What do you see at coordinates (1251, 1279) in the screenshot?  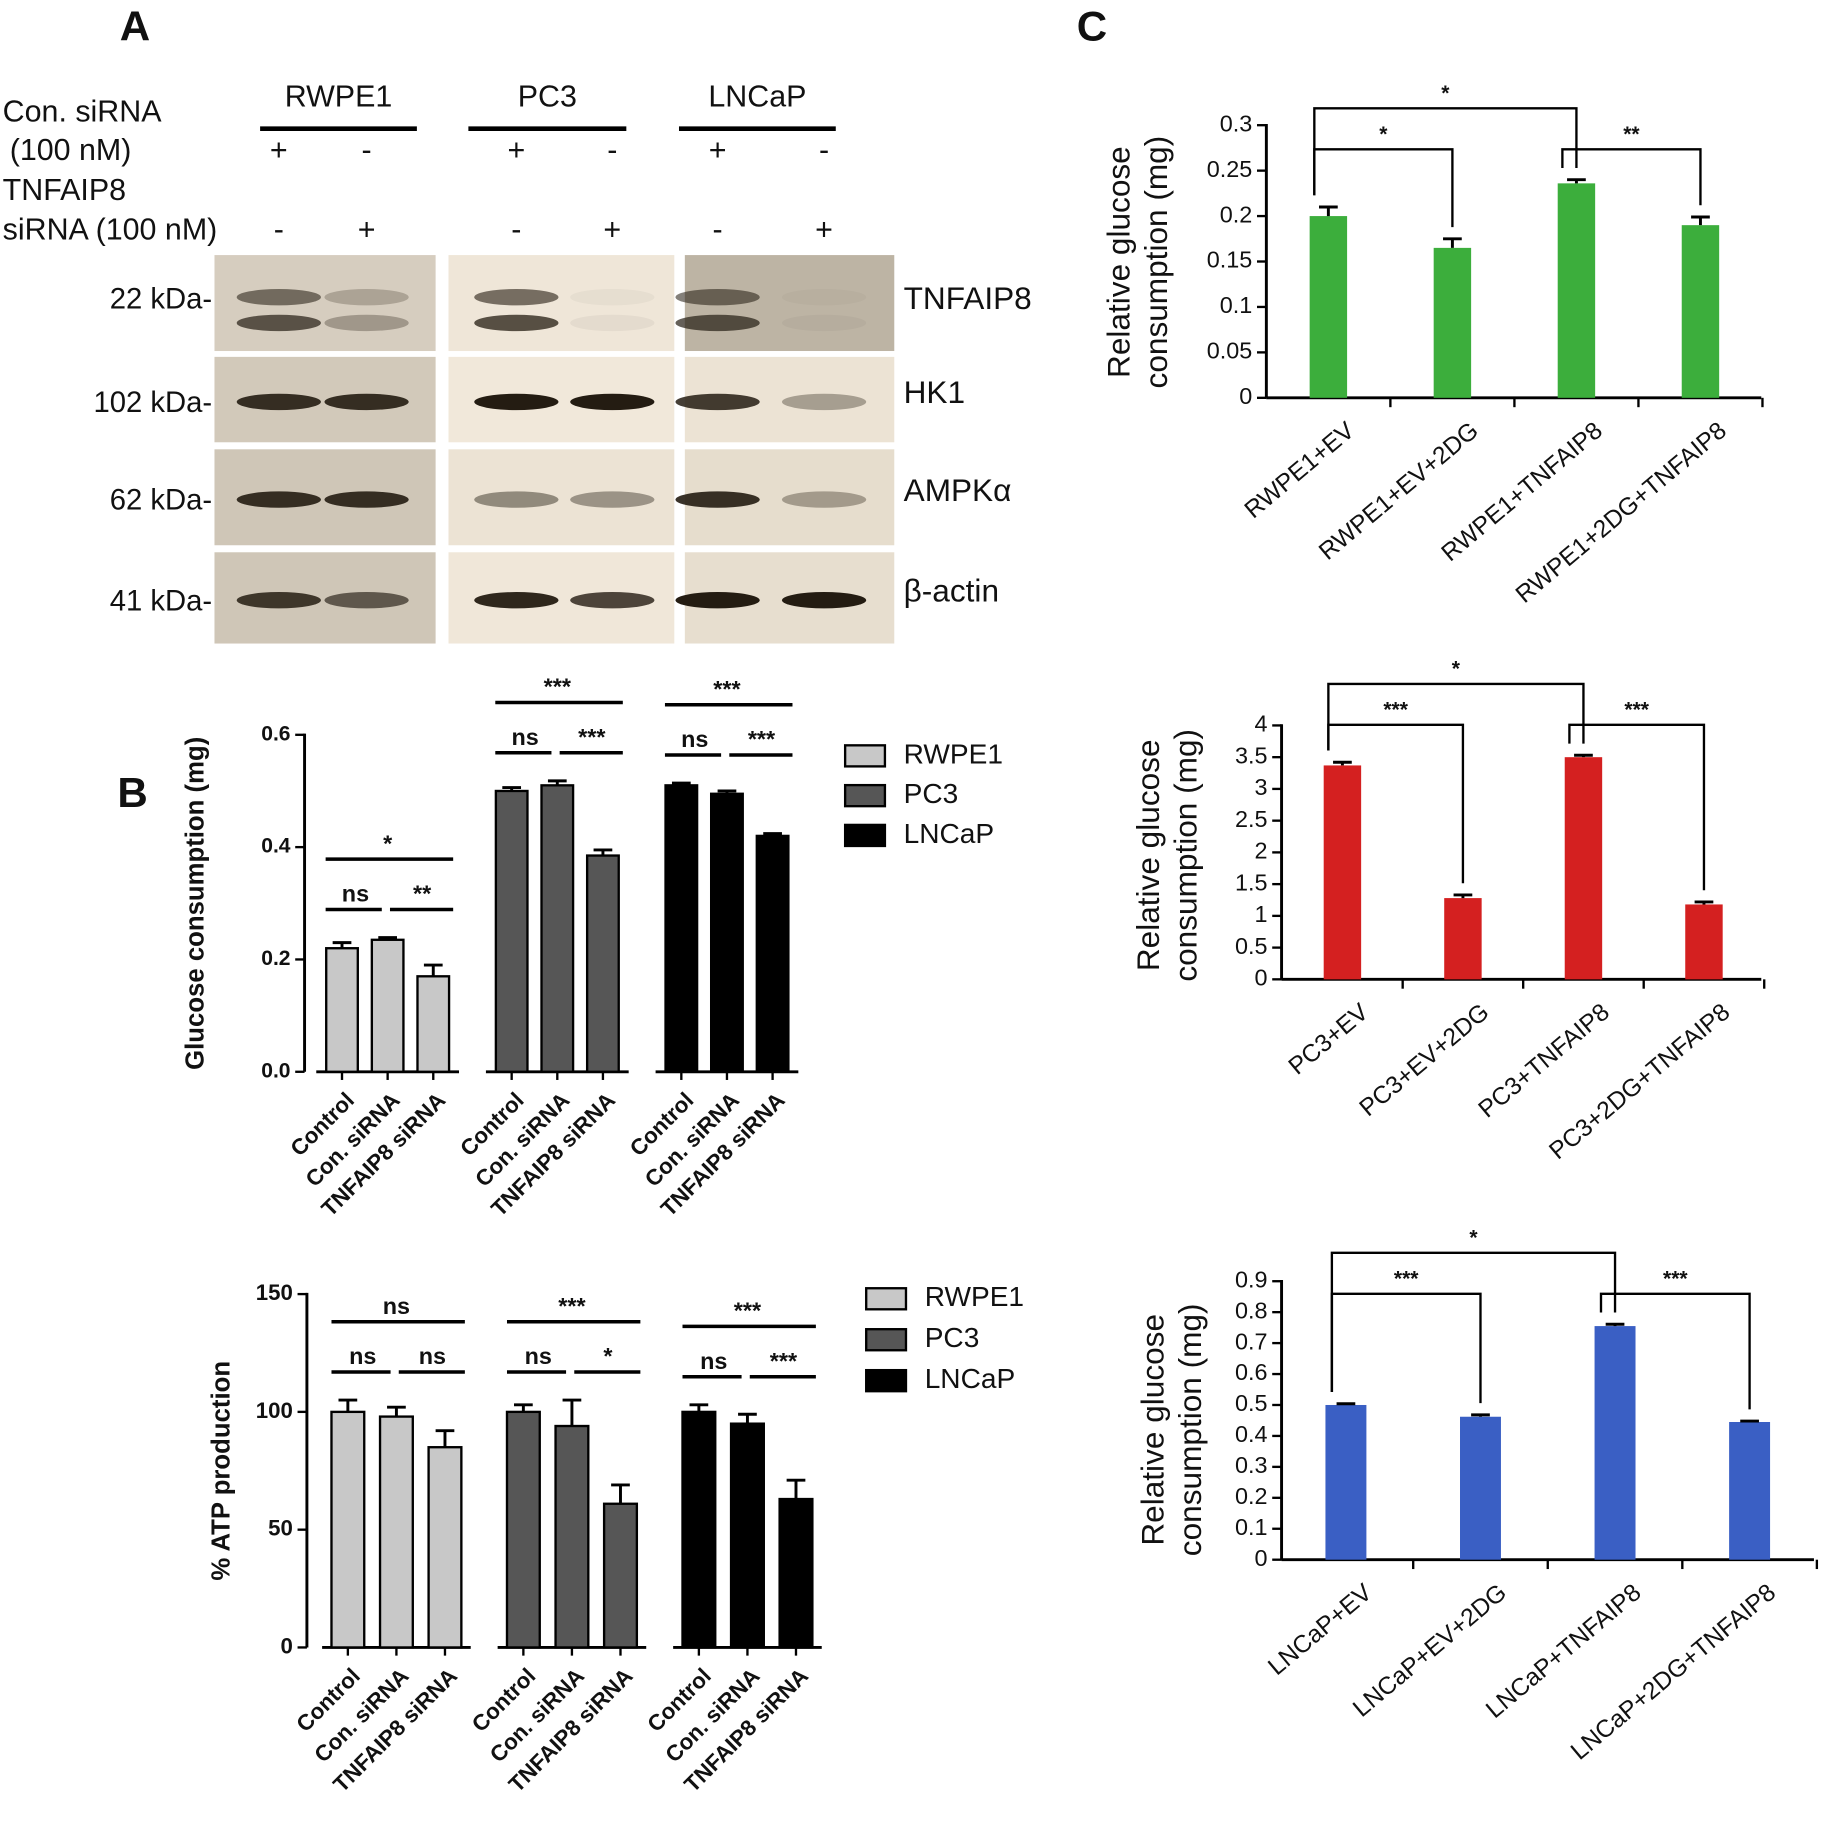 I see `y-tick-label: 0.9` at bounding box center [1251, 1279].